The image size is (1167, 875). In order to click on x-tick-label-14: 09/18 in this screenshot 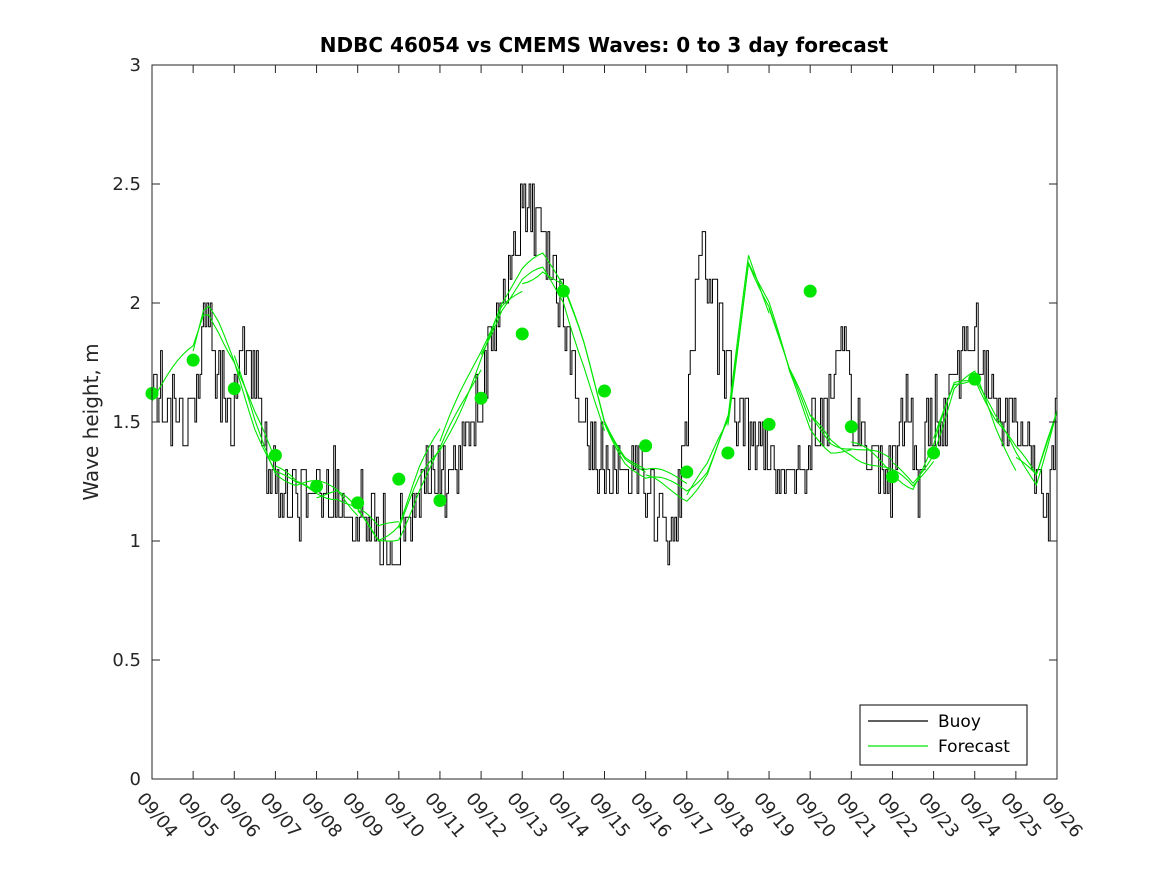, I will do `click(732, 815)`.